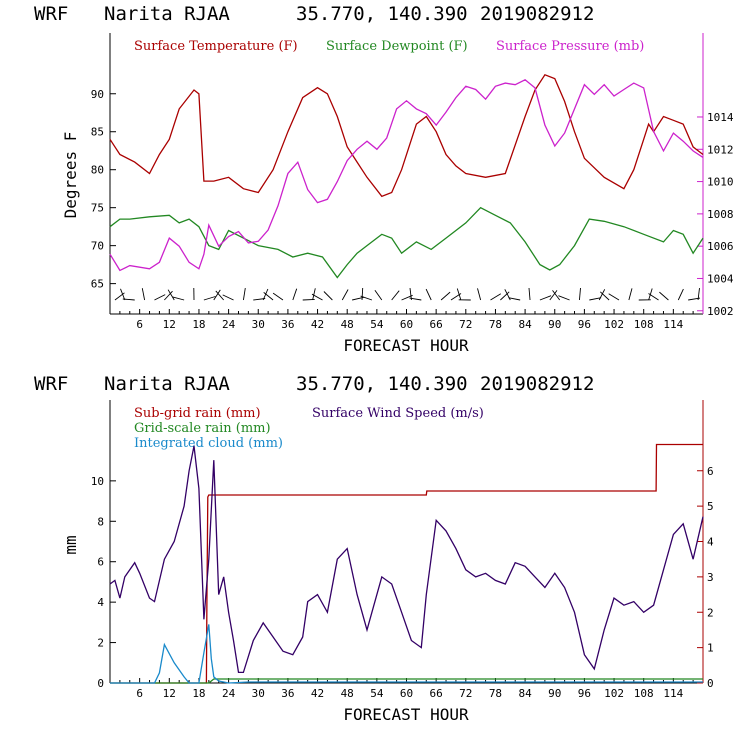  Describe the element at coordinates (197, 413) in the screenshot. I see `legend-subgrid-rain: Sub-grid rain (mm)` at that location.